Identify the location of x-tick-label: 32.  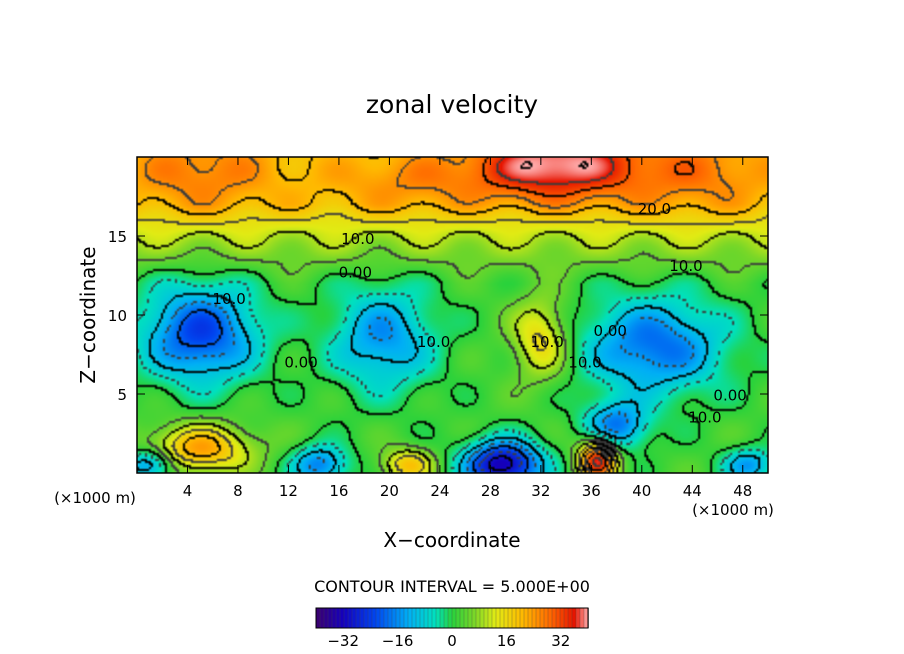
(540, 491).